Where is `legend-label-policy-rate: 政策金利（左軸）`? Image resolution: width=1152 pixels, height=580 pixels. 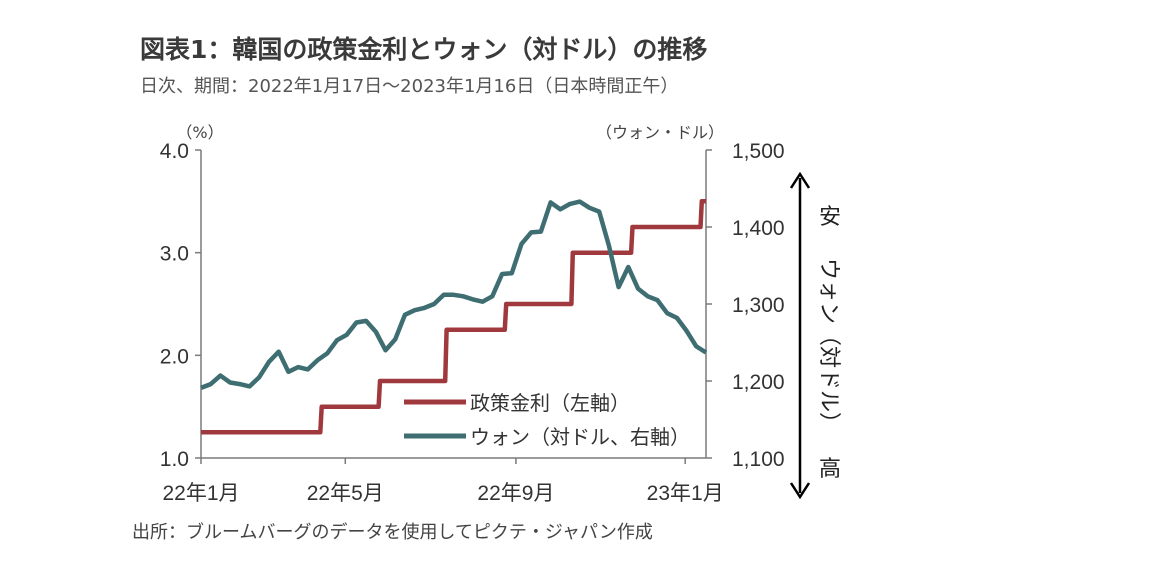
legend-label-policy-rate: 政策金利（左軸） is located at coordinates (550, 403).